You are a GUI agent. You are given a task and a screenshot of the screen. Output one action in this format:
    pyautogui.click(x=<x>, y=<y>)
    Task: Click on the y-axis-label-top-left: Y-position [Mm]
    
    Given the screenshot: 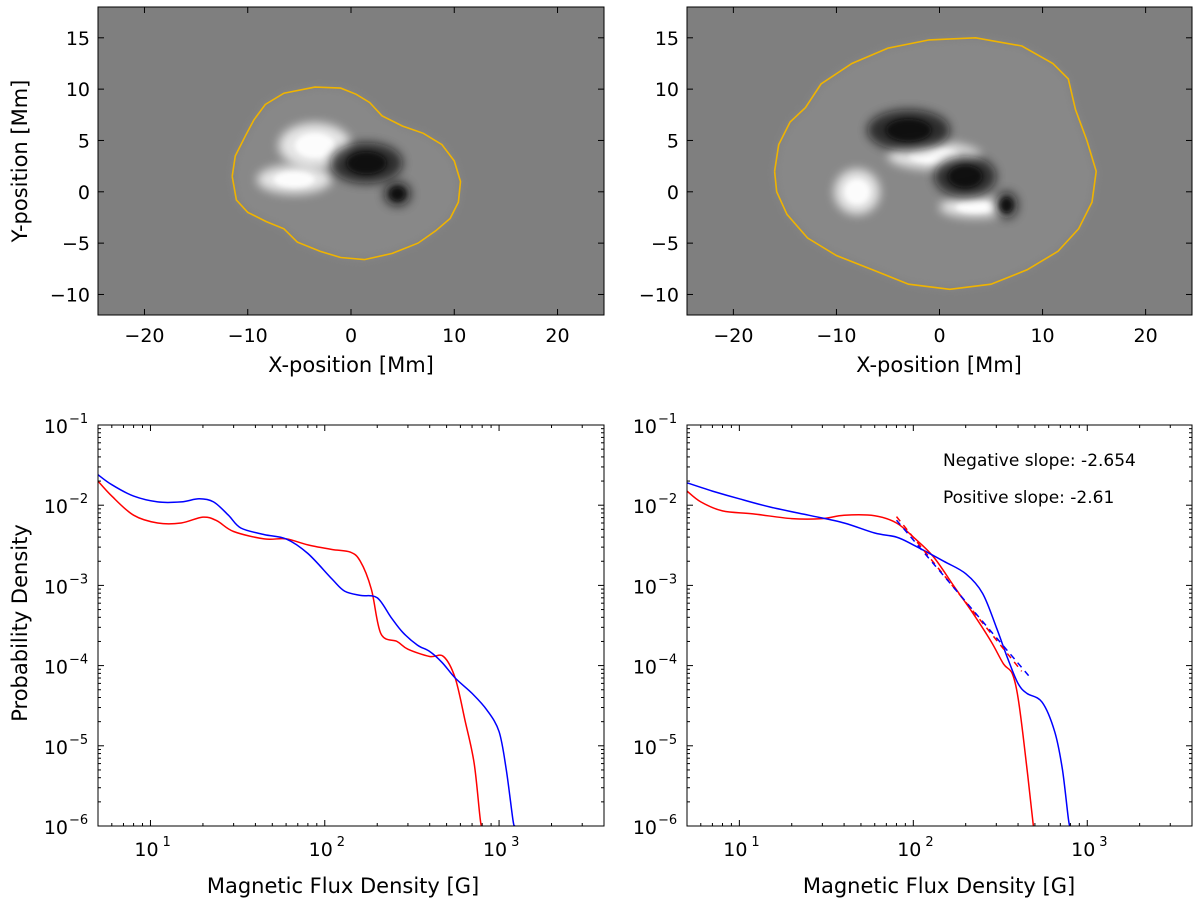 What is the action you would take?
    pyautogui.click(x=20, y=162)
    